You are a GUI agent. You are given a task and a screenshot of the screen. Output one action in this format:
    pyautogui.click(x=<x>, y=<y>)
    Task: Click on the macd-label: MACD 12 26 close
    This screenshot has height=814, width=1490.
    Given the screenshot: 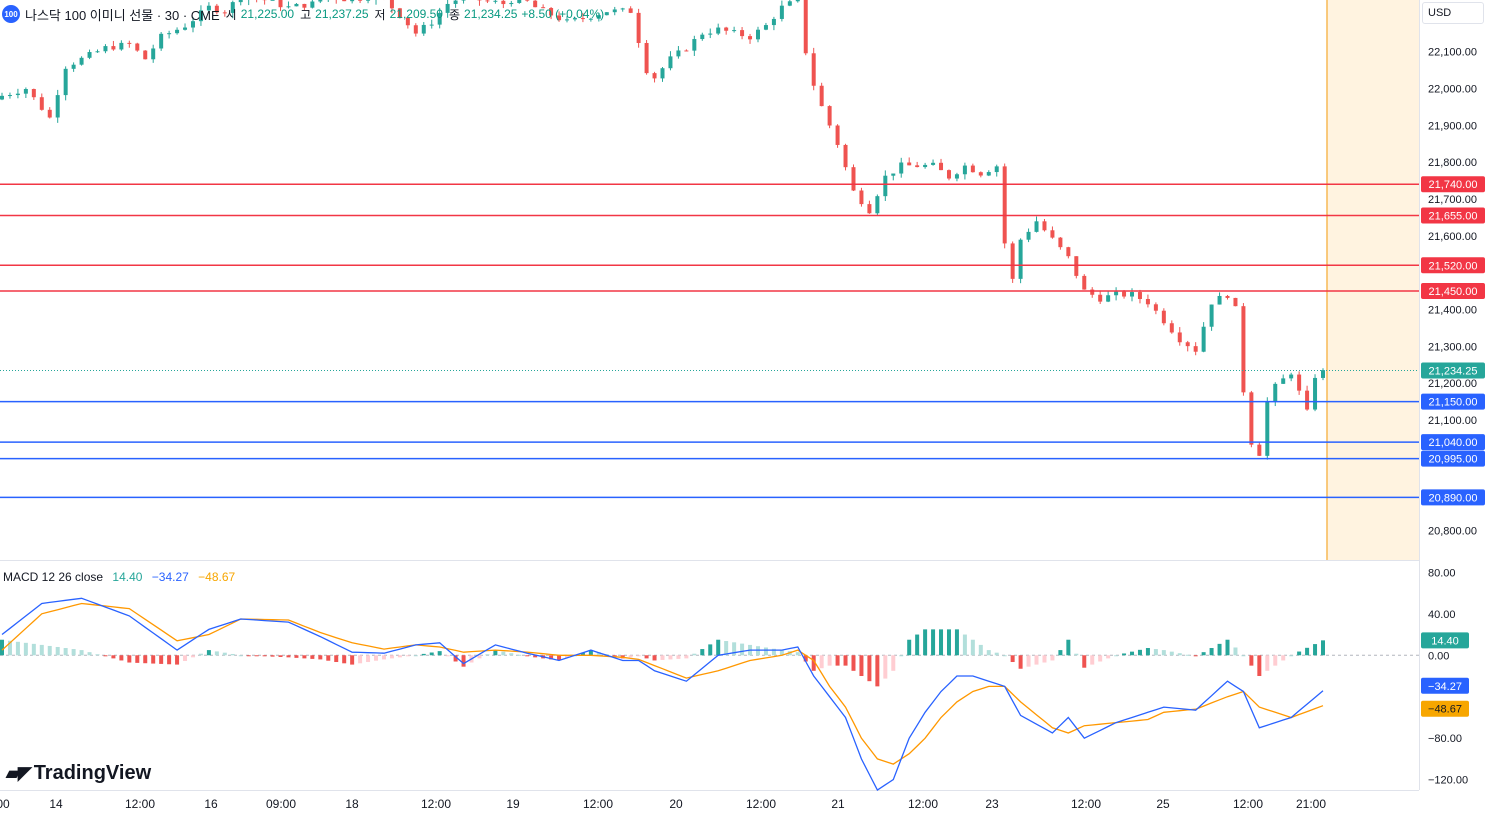 What is the action you would take?
    pyautogui.click(x=53, y=577)
    